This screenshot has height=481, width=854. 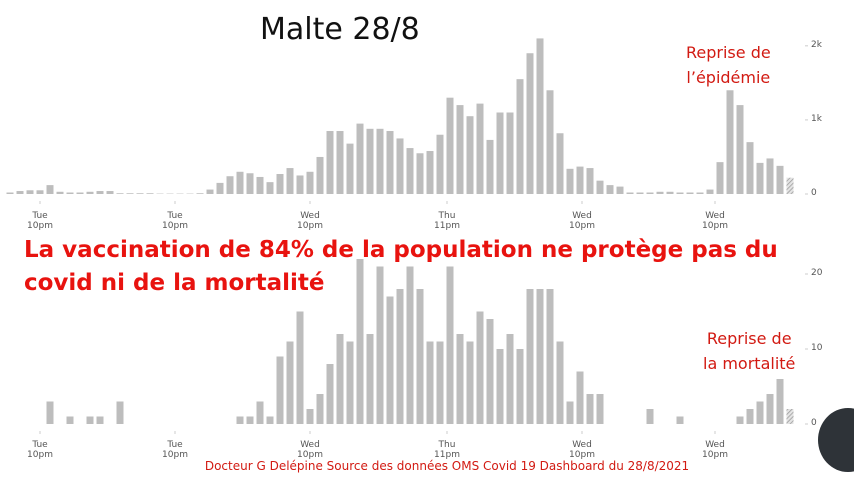 I want to click on annotation: Reprise de la mortalité, so click(x=749, y=351).